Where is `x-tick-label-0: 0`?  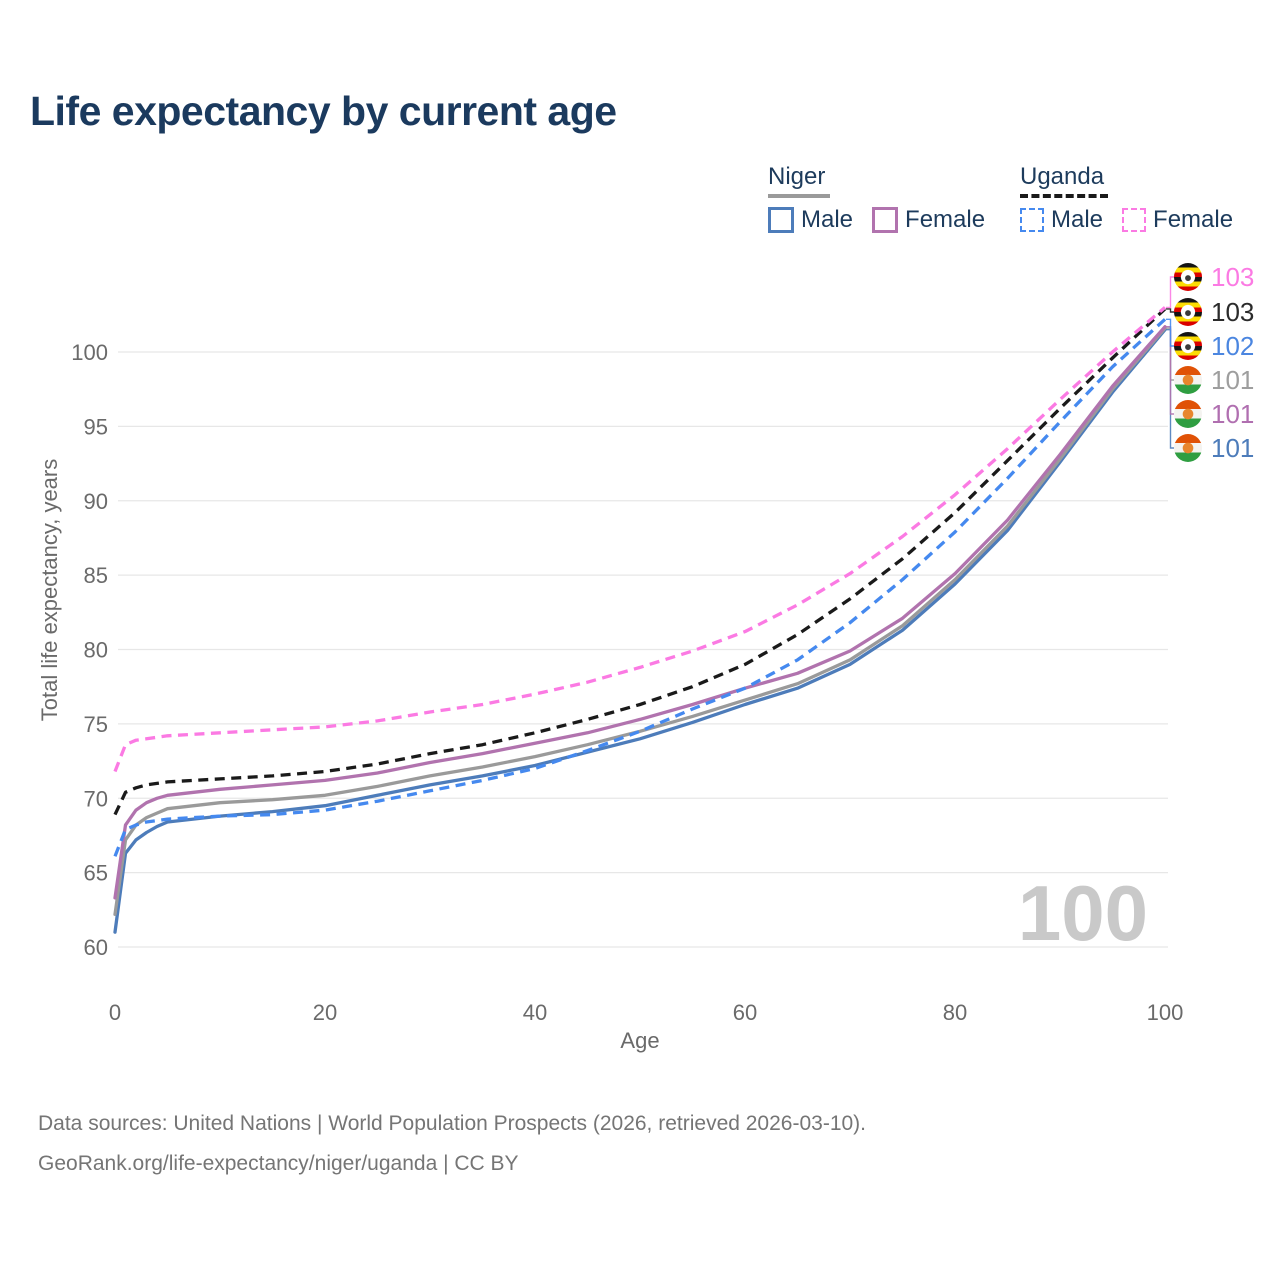 x-tick-label-0: 0 is located at coordinates (115, 1012).